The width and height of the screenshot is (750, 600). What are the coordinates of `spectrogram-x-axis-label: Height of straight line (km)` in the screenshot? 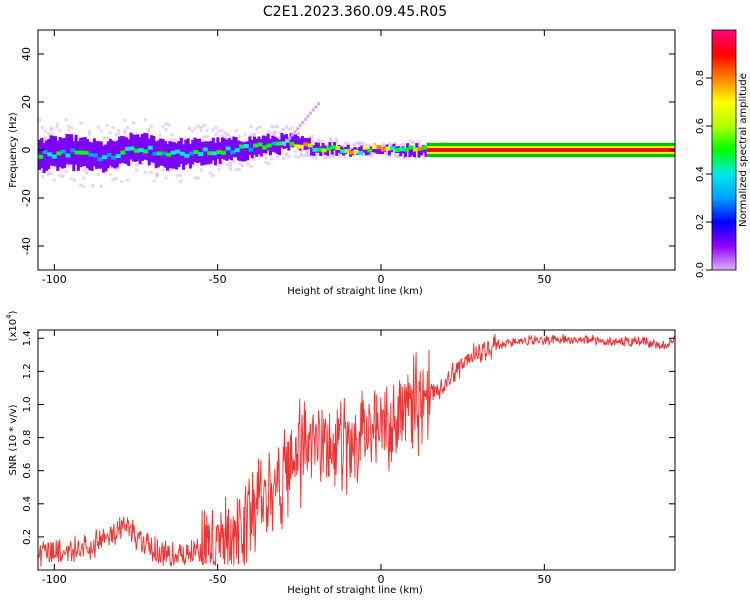 It's located at (355, 291).